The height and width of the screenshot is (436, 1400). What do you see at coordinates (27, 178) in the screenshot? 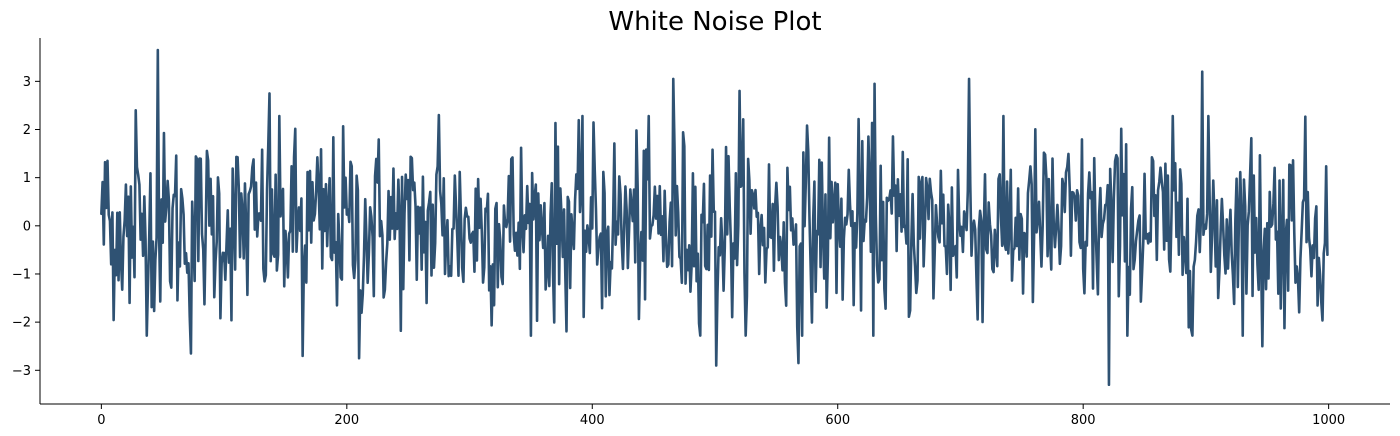
I see `y-tick-label: 1` at bounding box center [27, 178].